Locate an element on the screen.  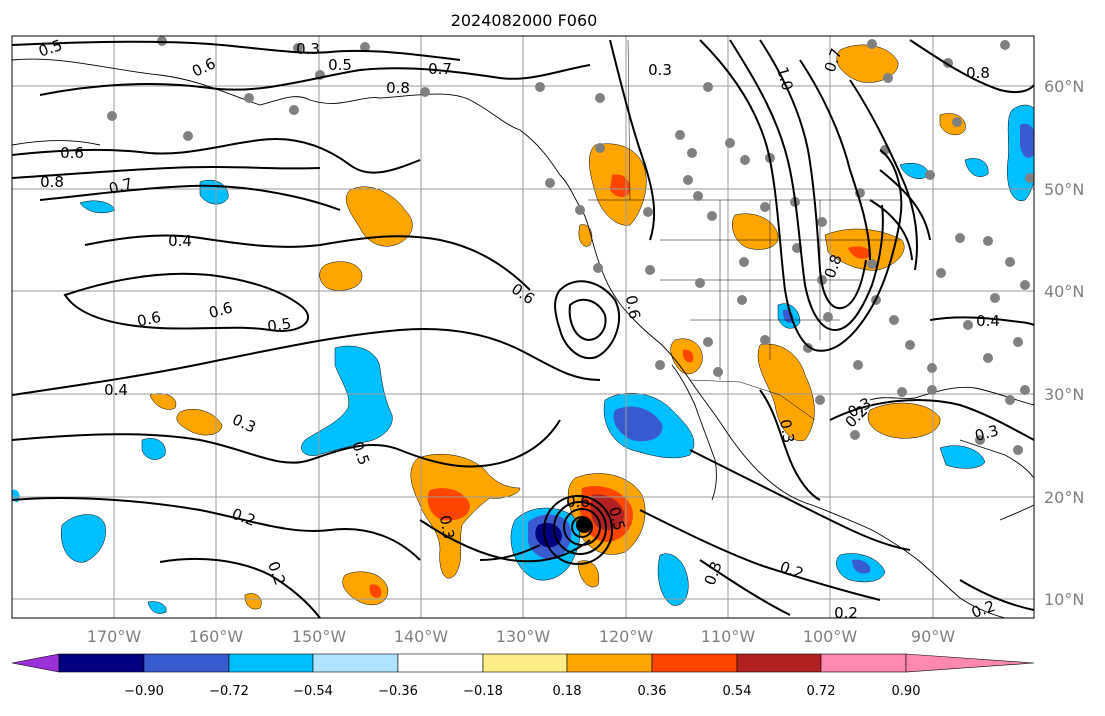
lat-label: 10°N is located at coordinates (1064, 599).